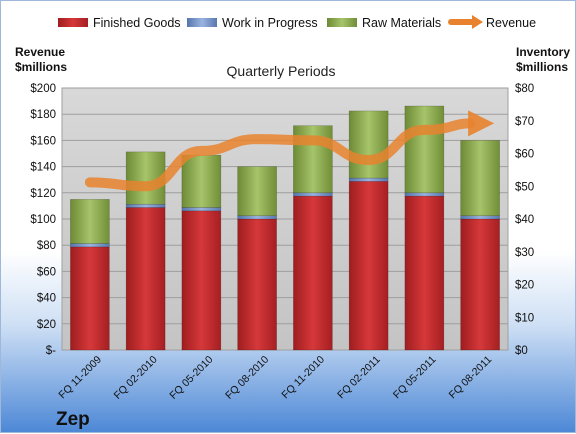 The width and height of the screenshot is (576, 434). I want to click on left-axis-title-line1: Revenue, so click(40, 52).